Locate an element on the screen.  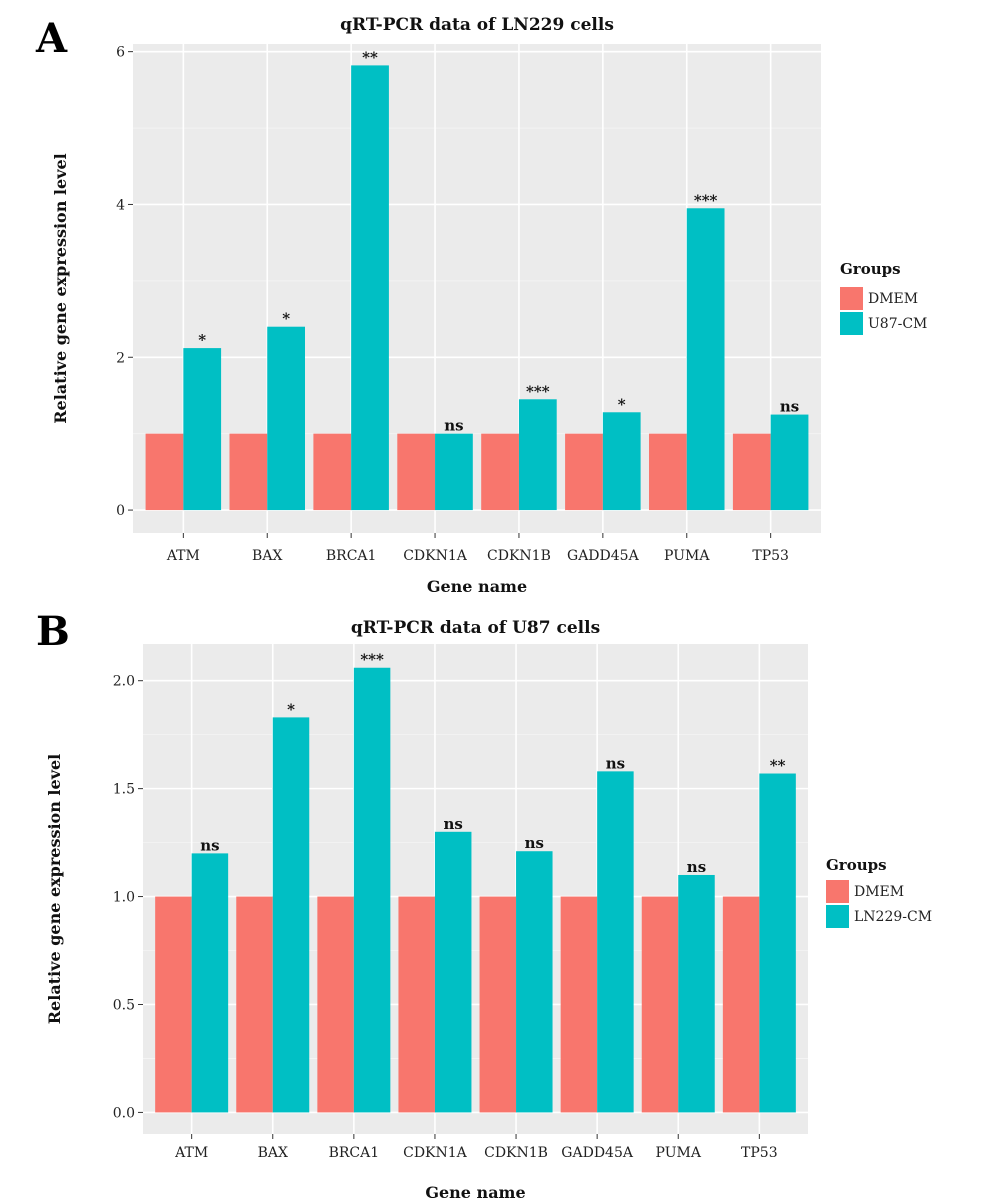
panel-label: B is located at coordinates (53, 631).